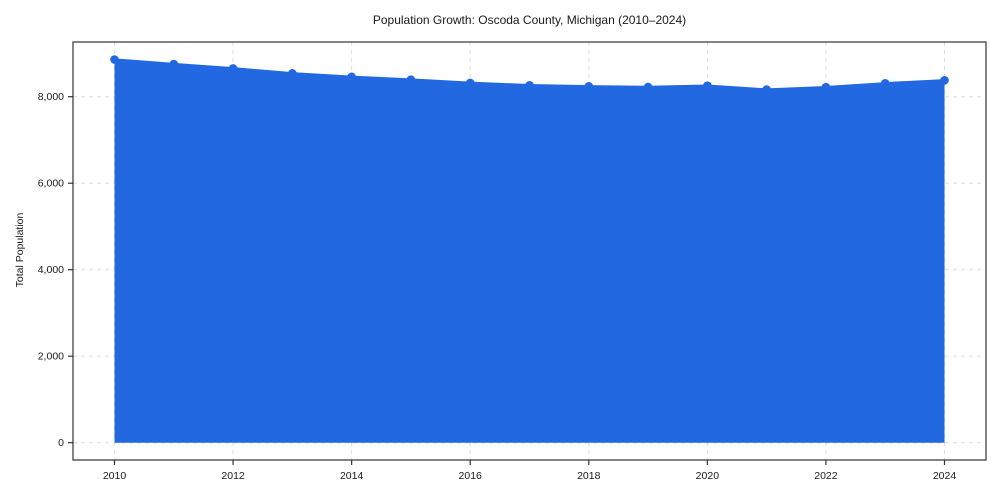 The width and height of the screenshot is (1000, 500). Describe the element at coordinates (61, 443) in the screenshot. I see `y-tick-label: 0` at that location.